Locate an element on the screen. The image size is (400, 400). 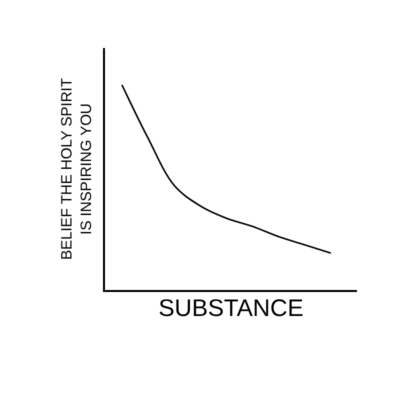
y-axis-title: BELIEF THE HOLY SPIRIT IS INSPIRING YOU is located at coordinates (76, 169).